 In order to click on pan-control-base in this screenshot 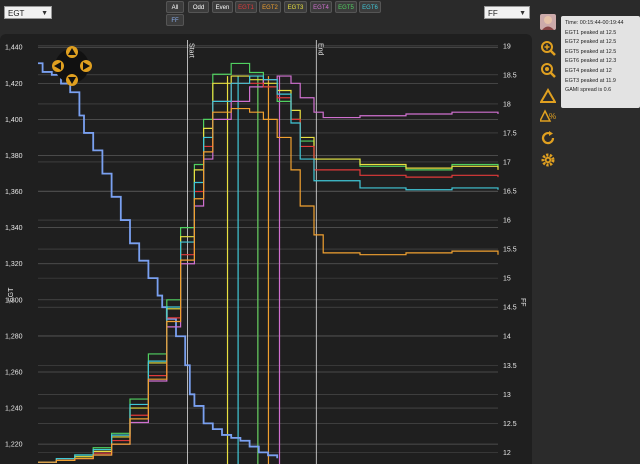, I will do `click(72, 66)`.